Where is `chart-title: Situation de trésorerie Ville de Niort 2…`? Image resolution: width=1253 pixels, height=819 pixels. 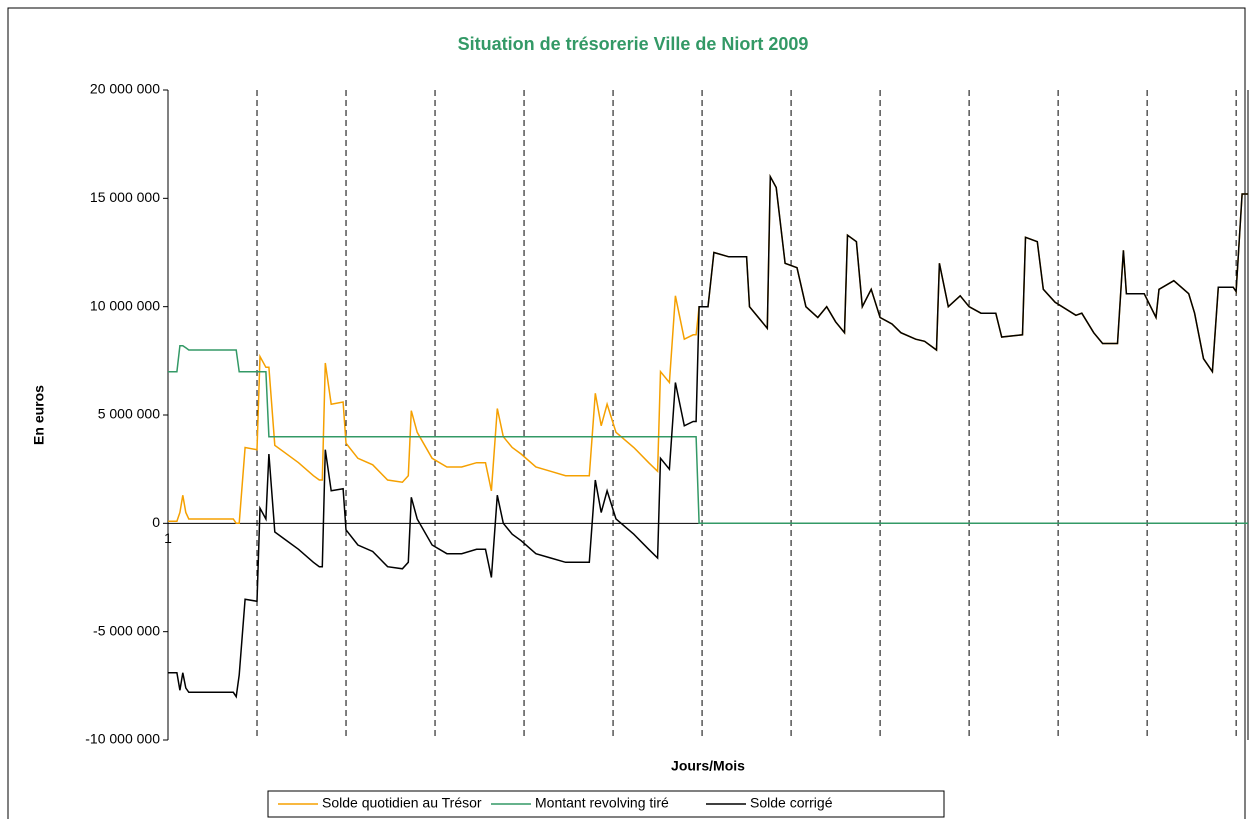
chart-title: Situation de trésorerie Ville de Niort 2… is located at coordinates (633, 44).